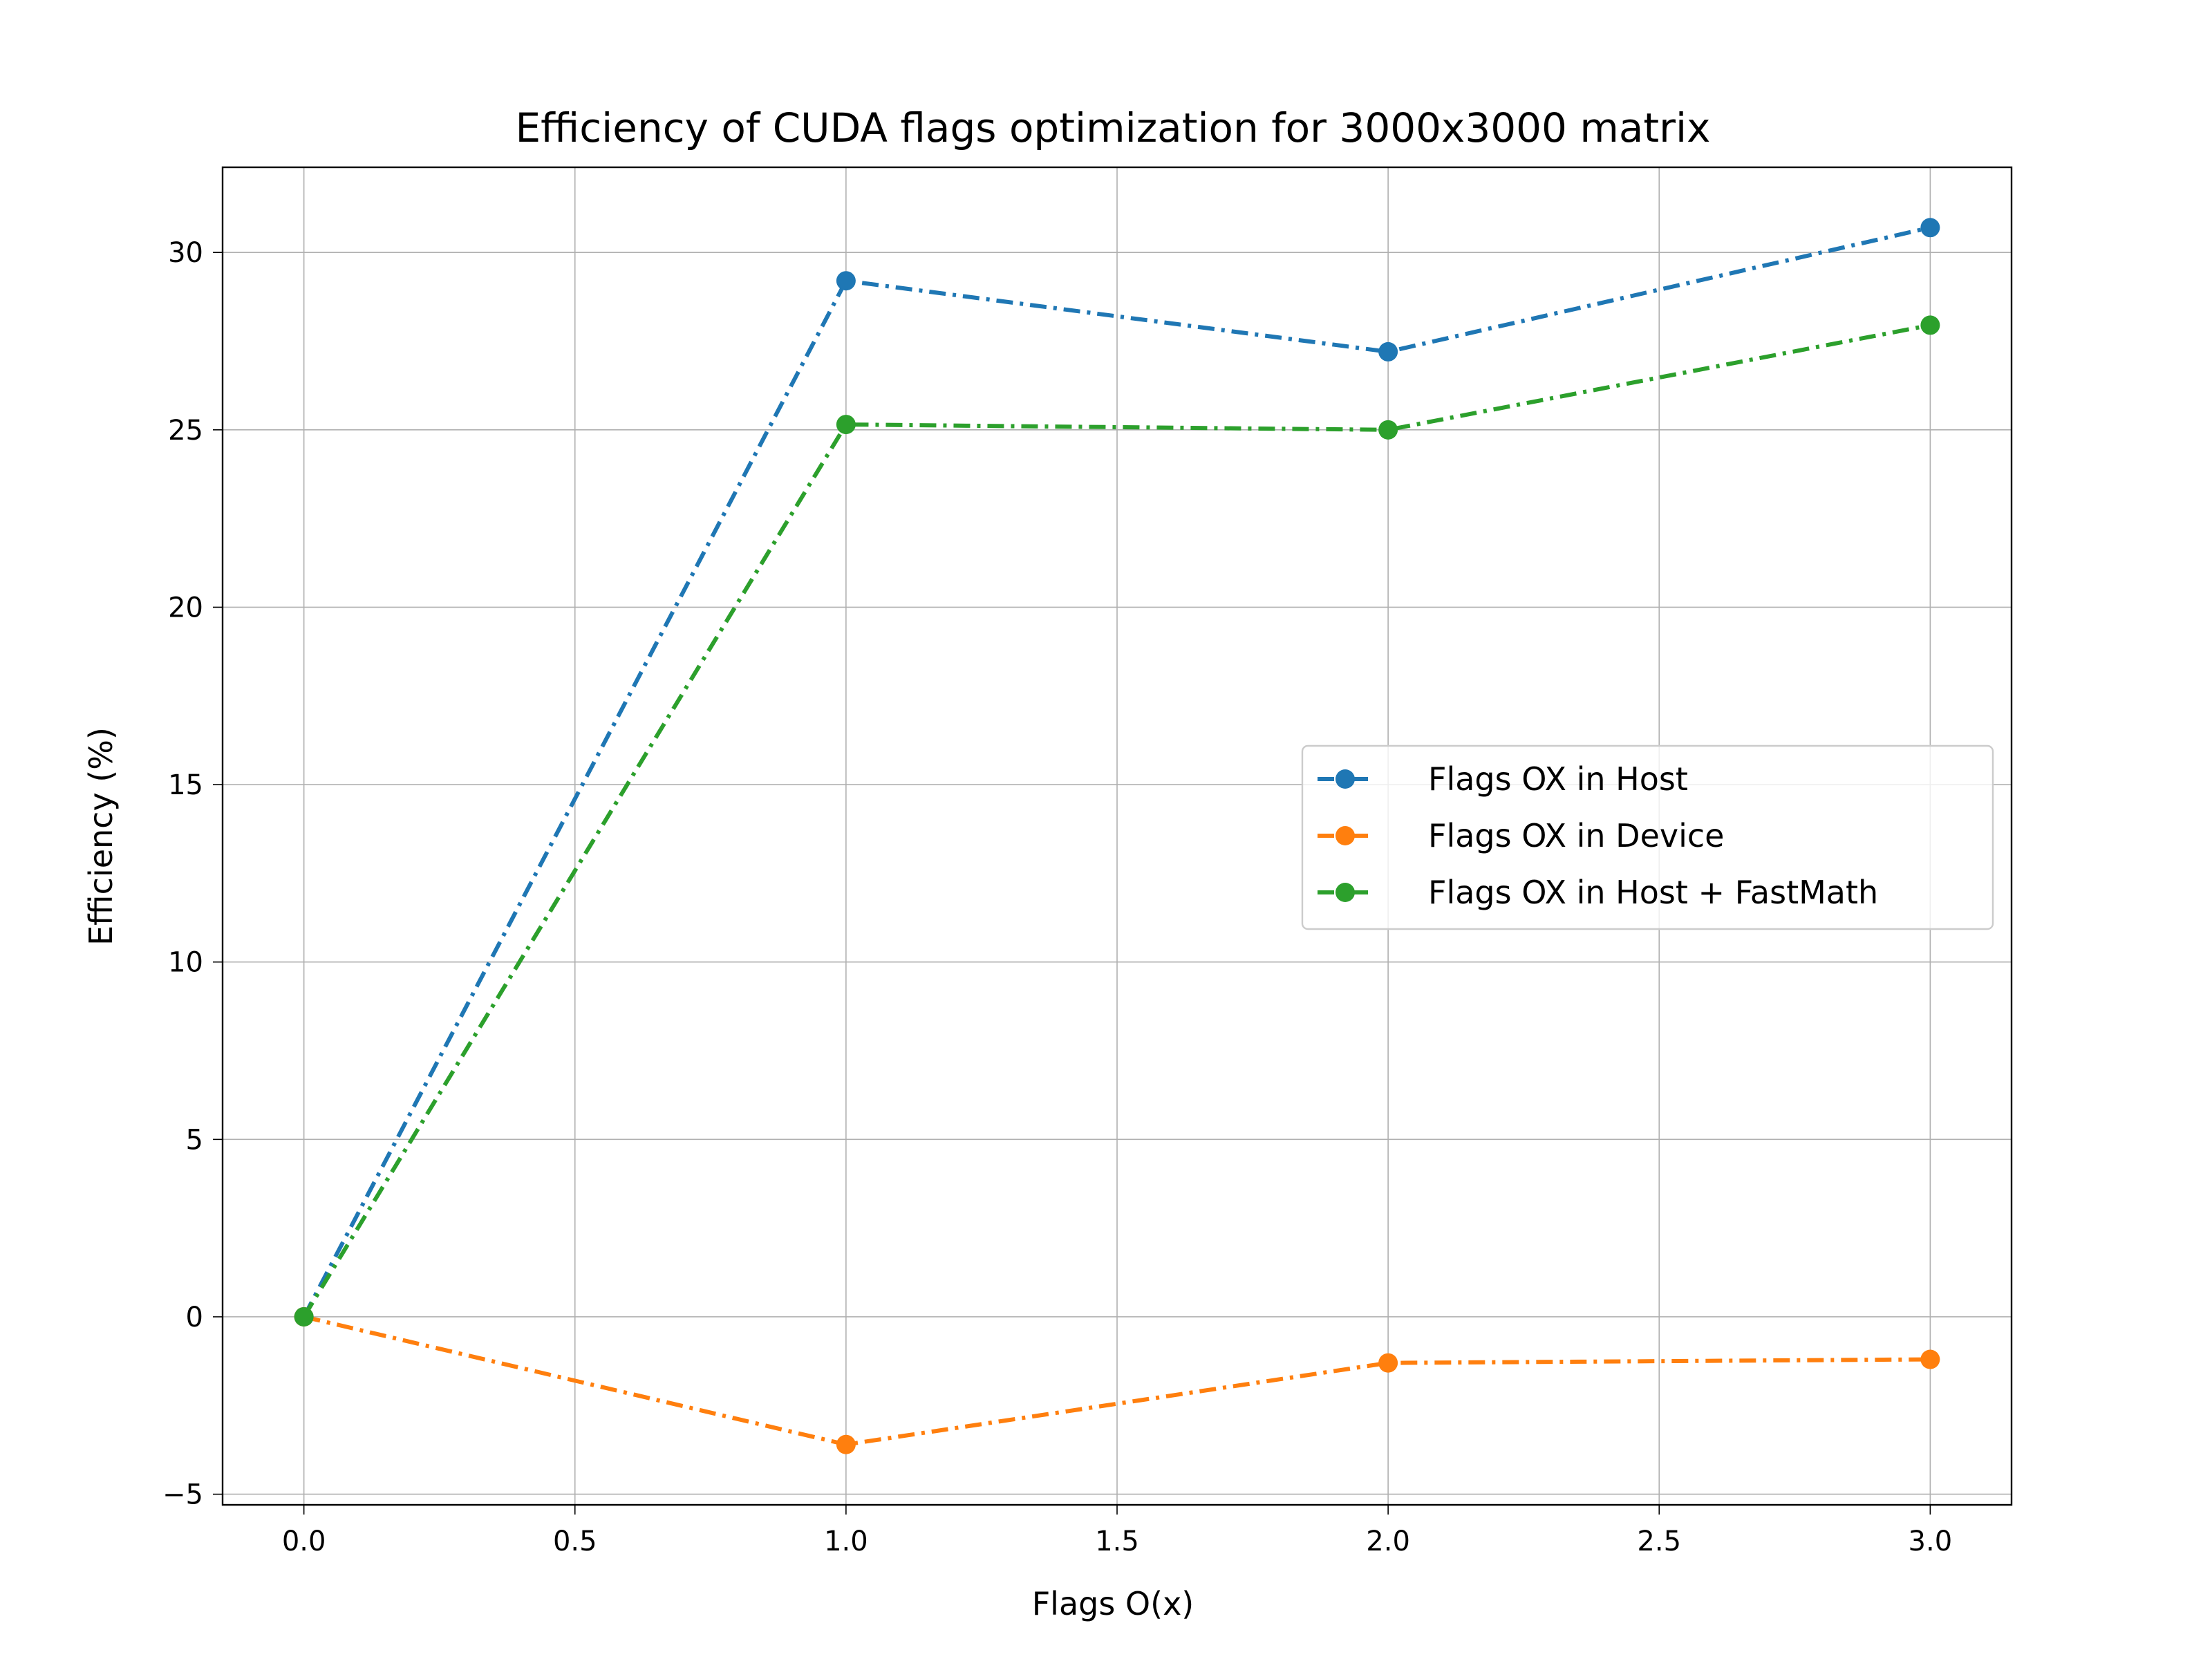 The image size is (2212, 1659). Describe the element at coordinates (182, 1495) in the screenshot. I see `y-tick-label: −5` at that location.